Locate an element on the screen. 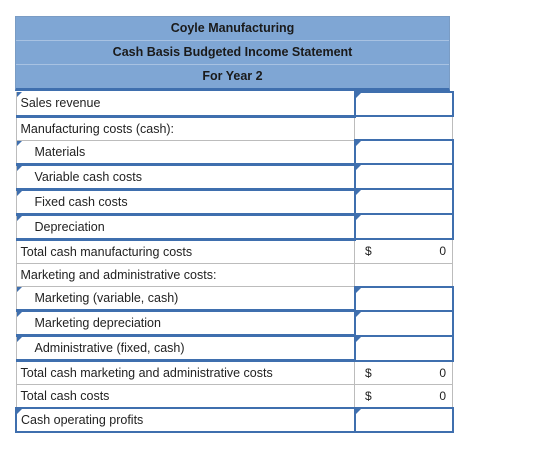 The height and width of the screenshot is (466, 551). company-name: Coyle Manufacturing is located at coordinates (232, 28).